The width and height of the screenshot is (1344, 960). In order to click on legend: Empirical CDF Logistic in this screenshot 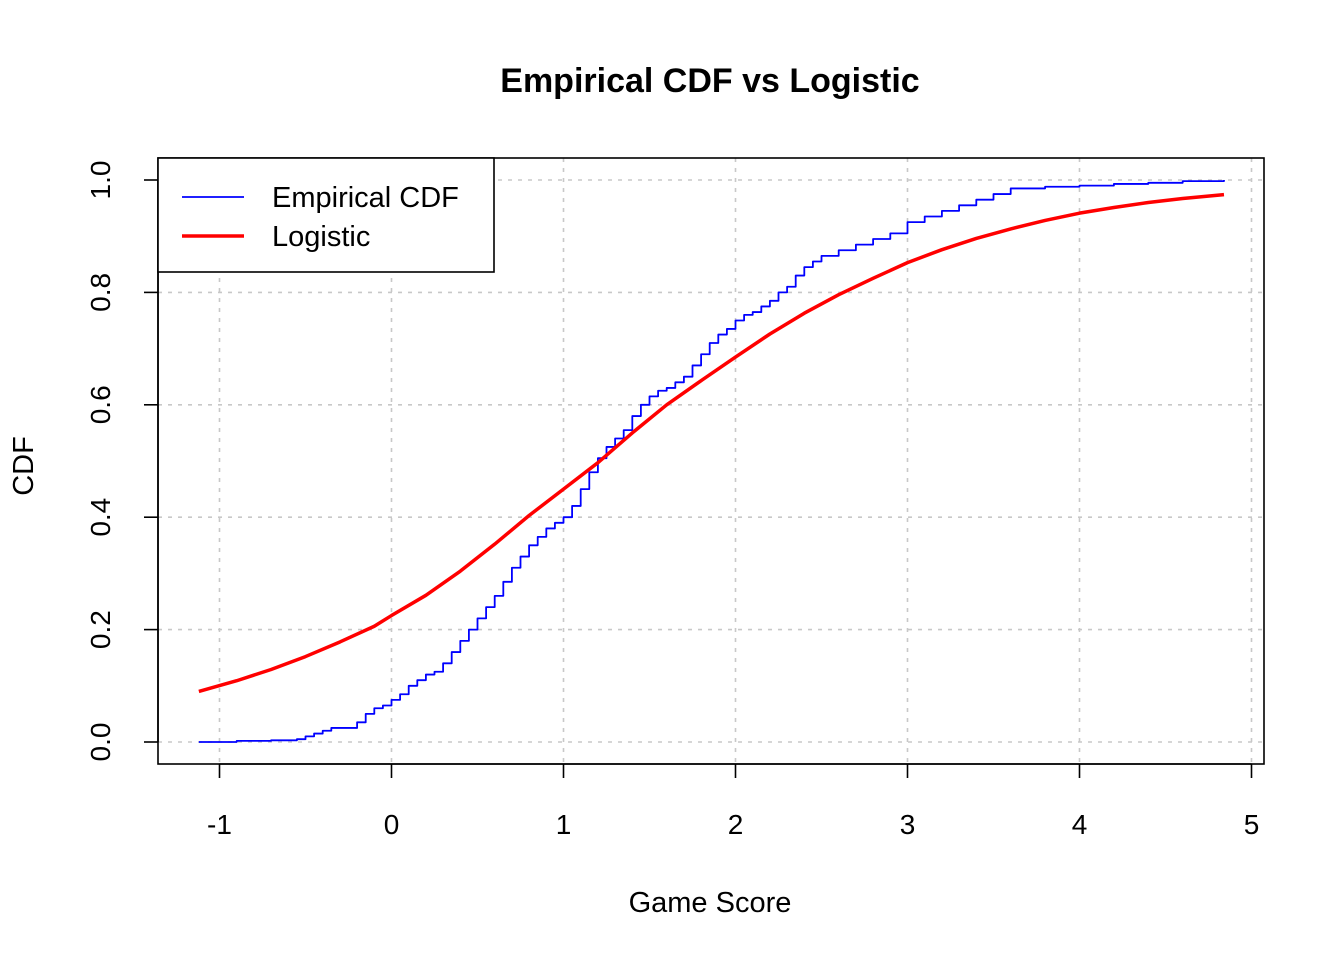, I will do `click(326, 215)`.